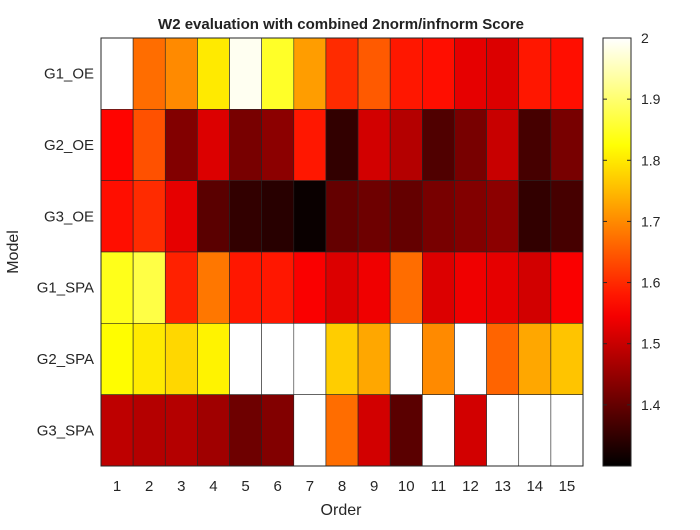  I want to click on colorbar-tick-label: 1.8, so click(651, 160).